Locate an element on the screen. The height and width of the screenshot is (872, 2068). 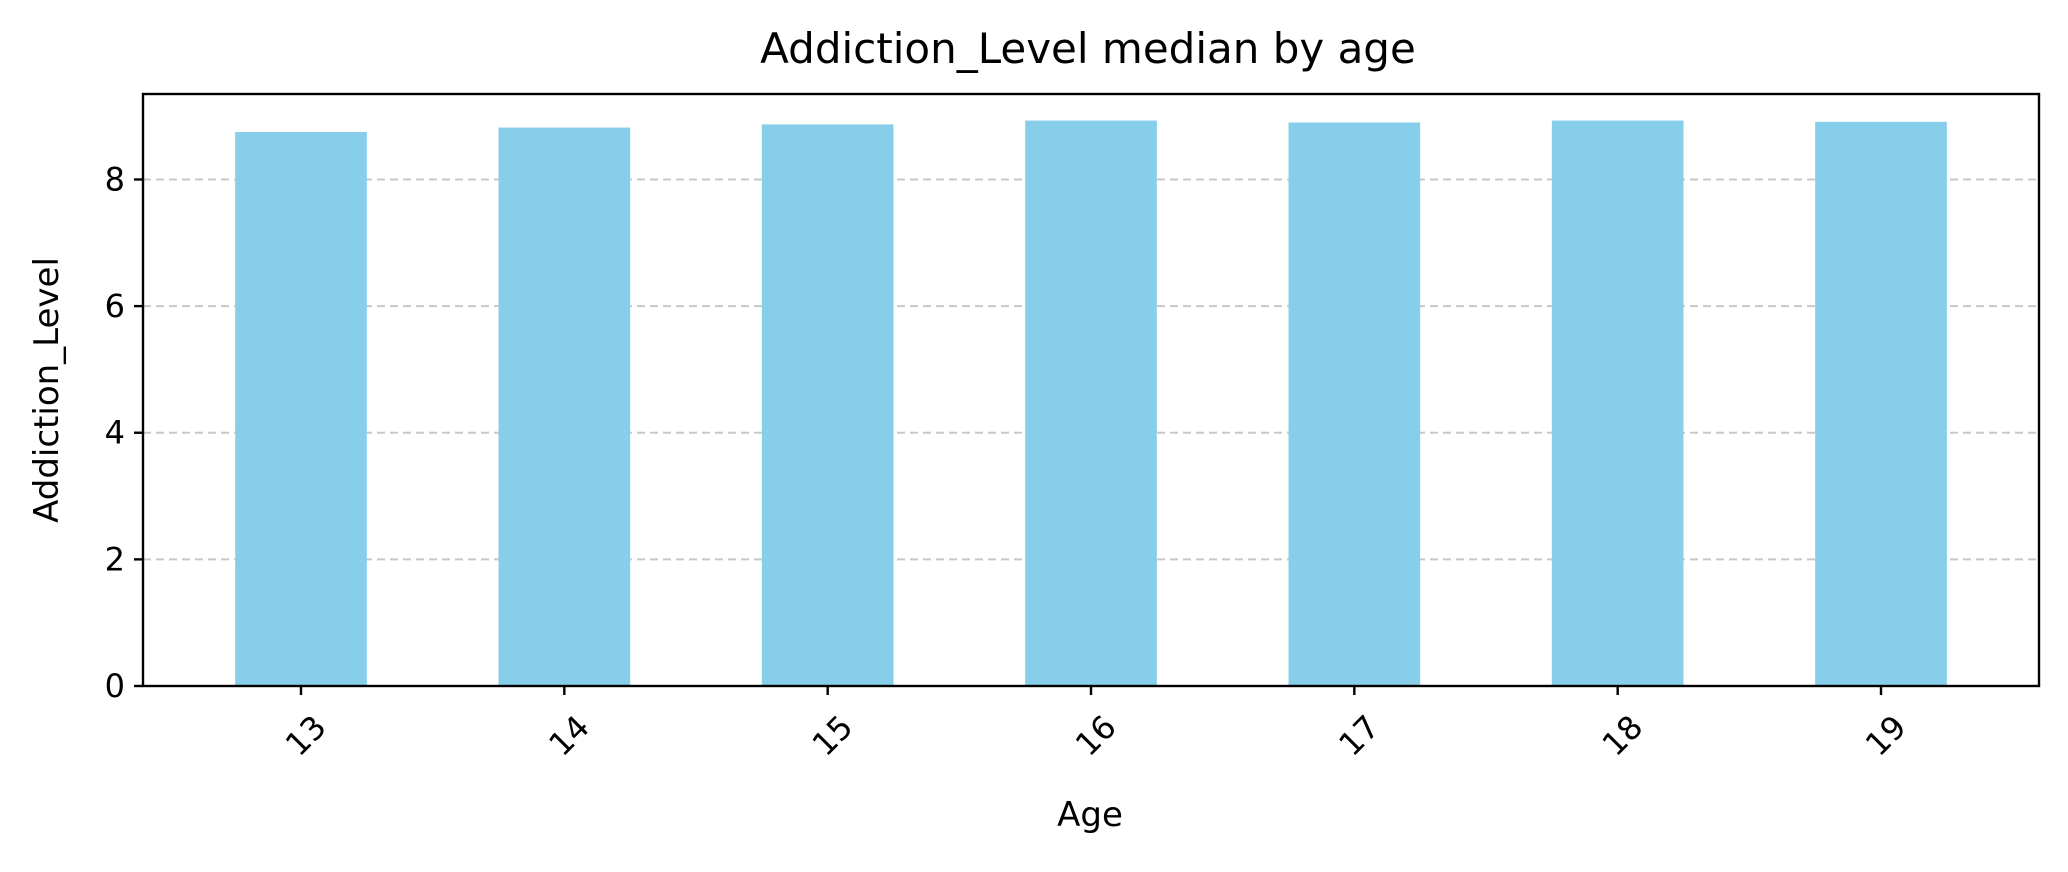
y-axis-ticks: 0 2 4 6 8 is located at coordinates (124, 432).